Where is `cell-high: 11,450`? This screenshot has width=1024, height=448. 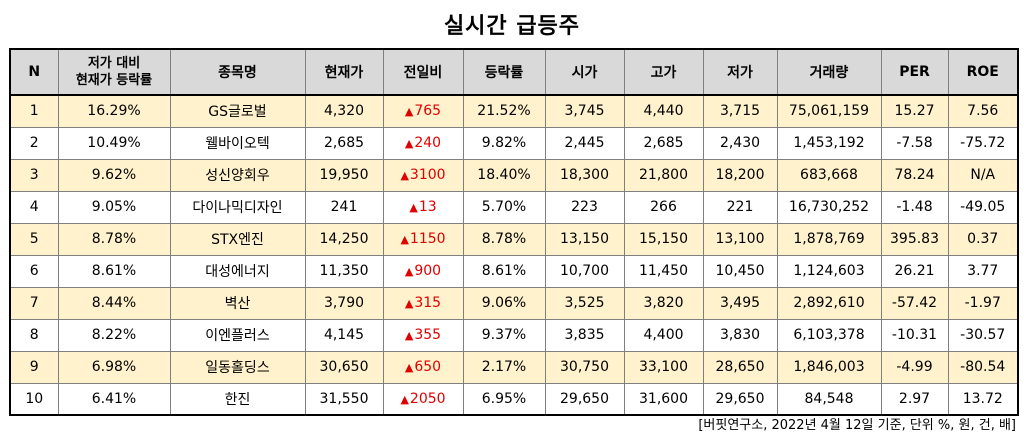 cell-high: 11,450 is located at coordinates (663, 271).